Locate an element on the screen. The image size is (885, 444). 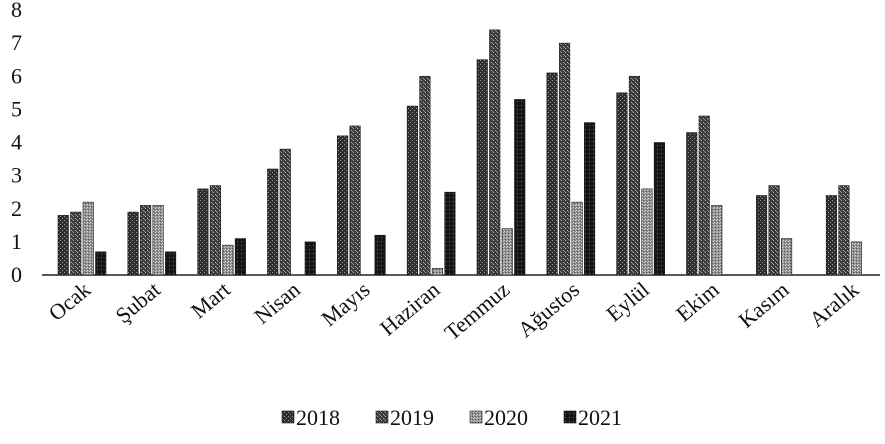
x-tick-label-4: Mayıs is located at coordinates (345, 304).